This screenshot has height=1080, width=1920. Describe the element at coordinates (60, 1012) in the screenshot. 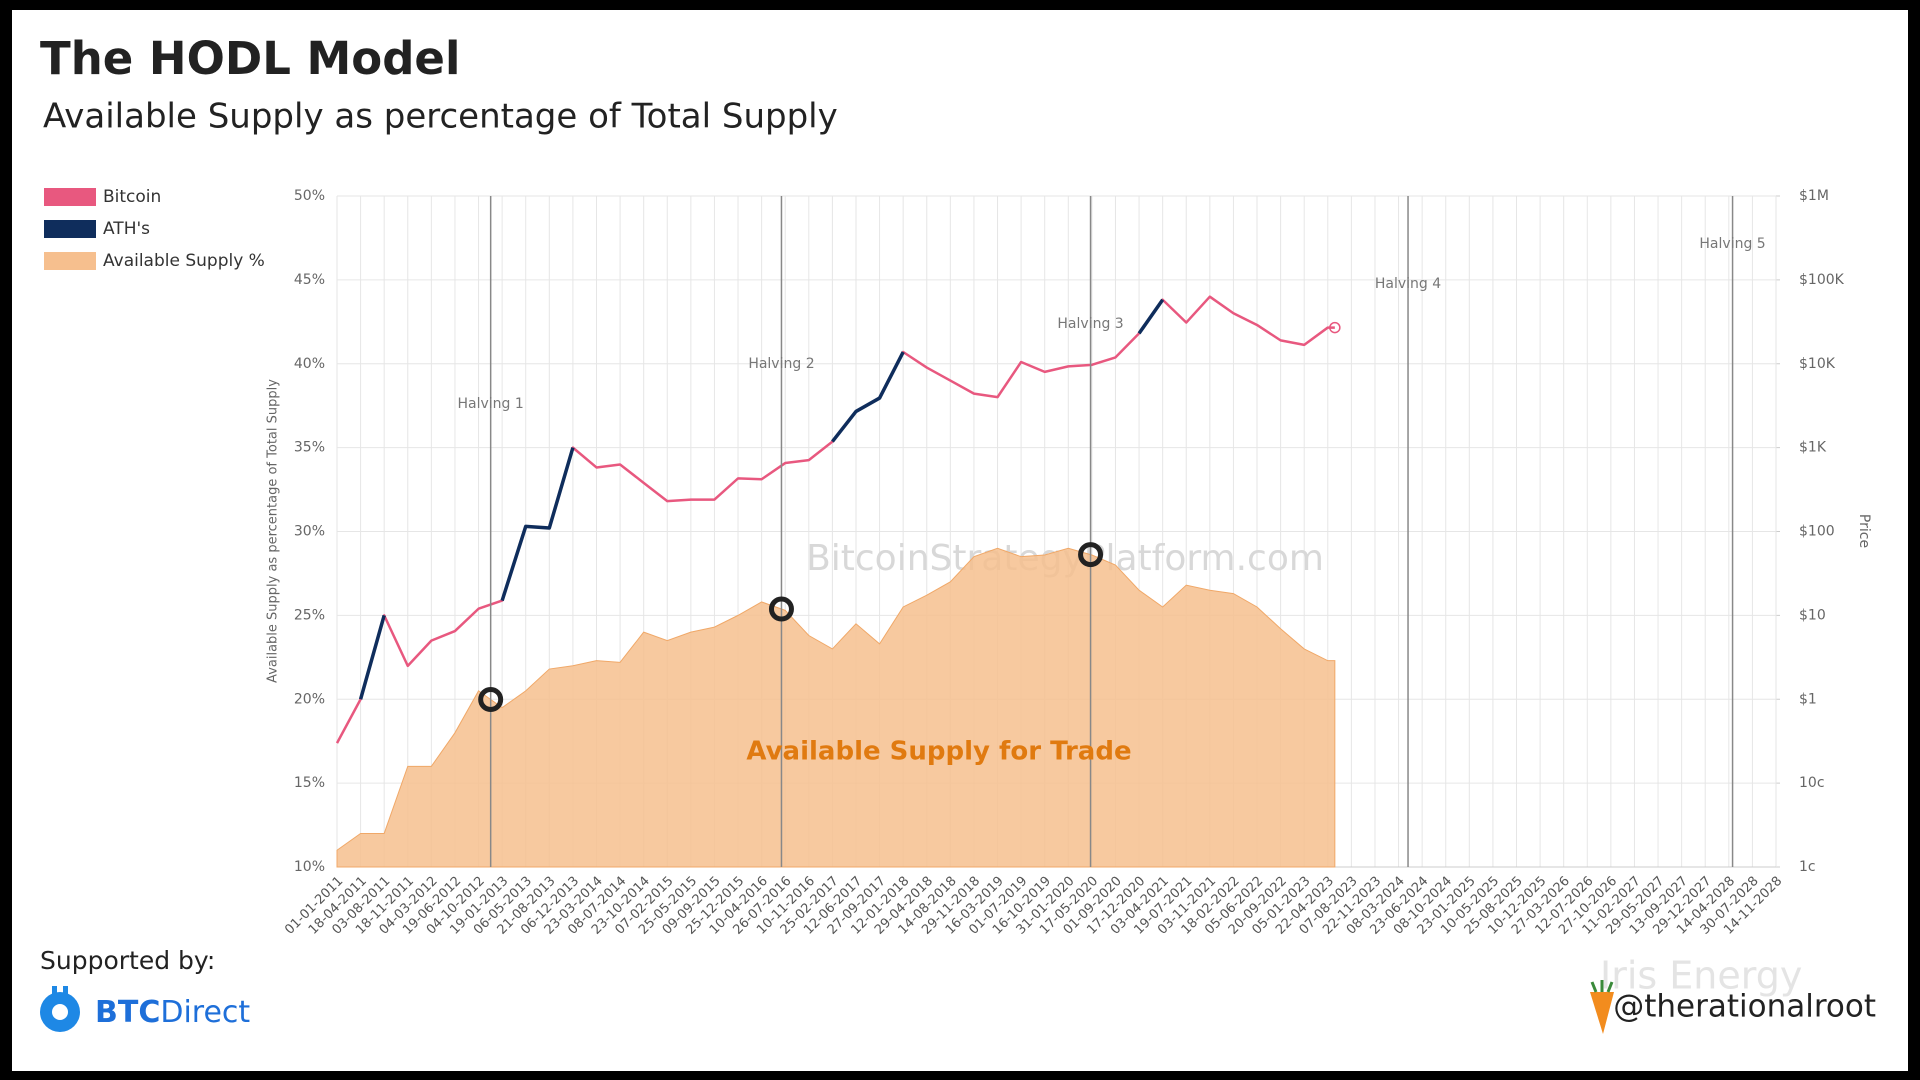

I see `logo-icon-hole` at that location.